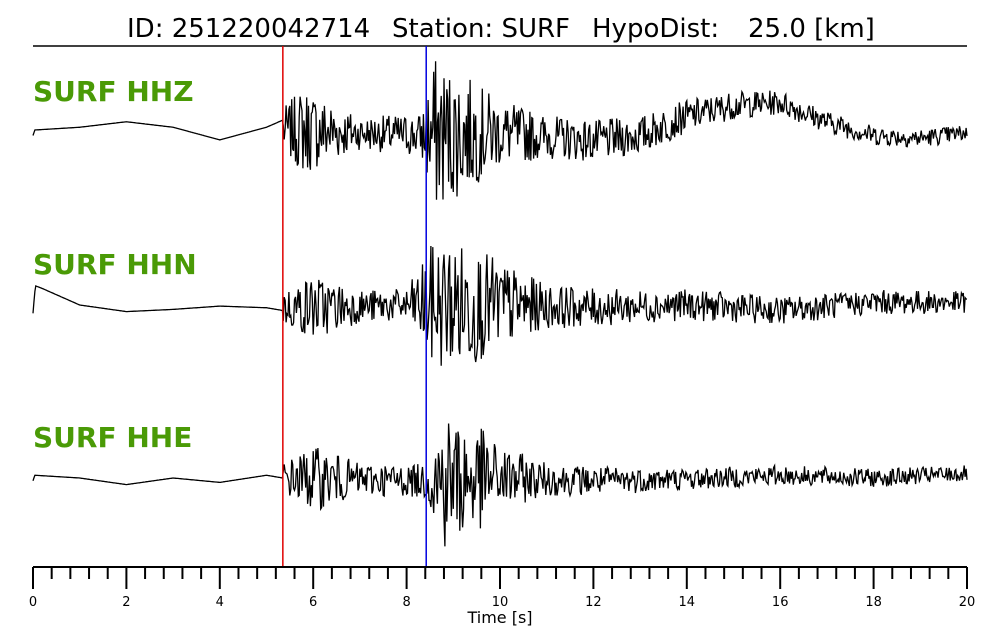 The image size is (1000, 640). I want to click on trace-labels: SURF HHZ SURF HHN SURF HHE, so click(115, 264).